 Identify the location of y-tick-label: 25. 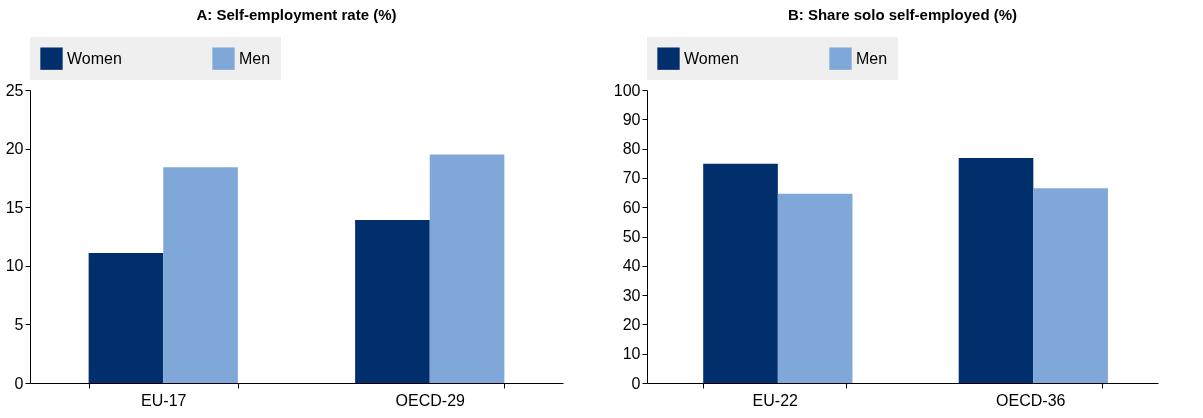
(14, 90).